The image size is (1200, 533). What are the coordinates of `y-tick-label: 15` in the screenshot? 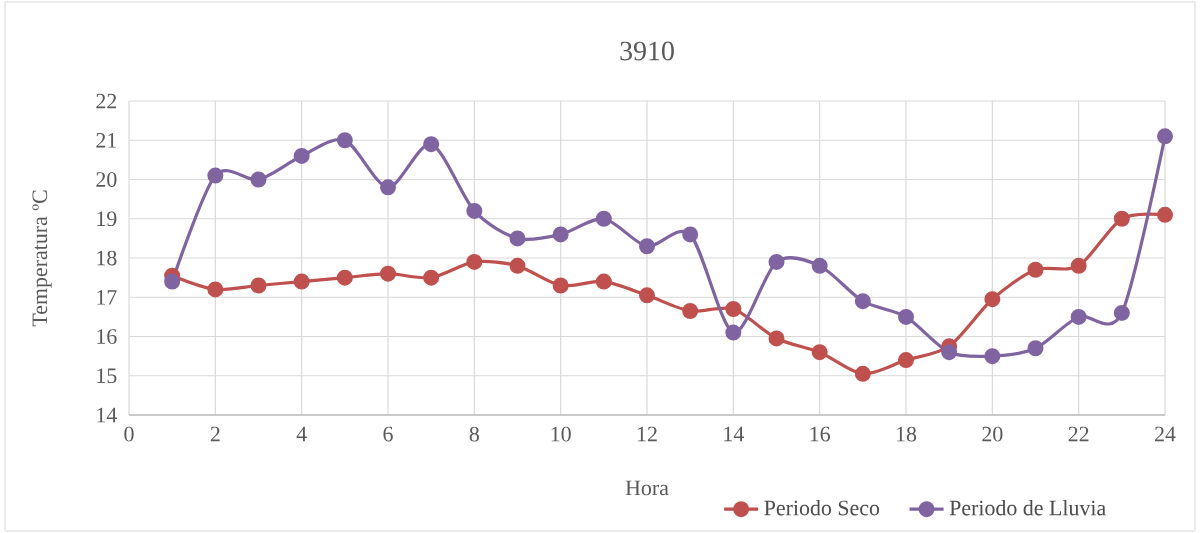 It's located at (107, 376).